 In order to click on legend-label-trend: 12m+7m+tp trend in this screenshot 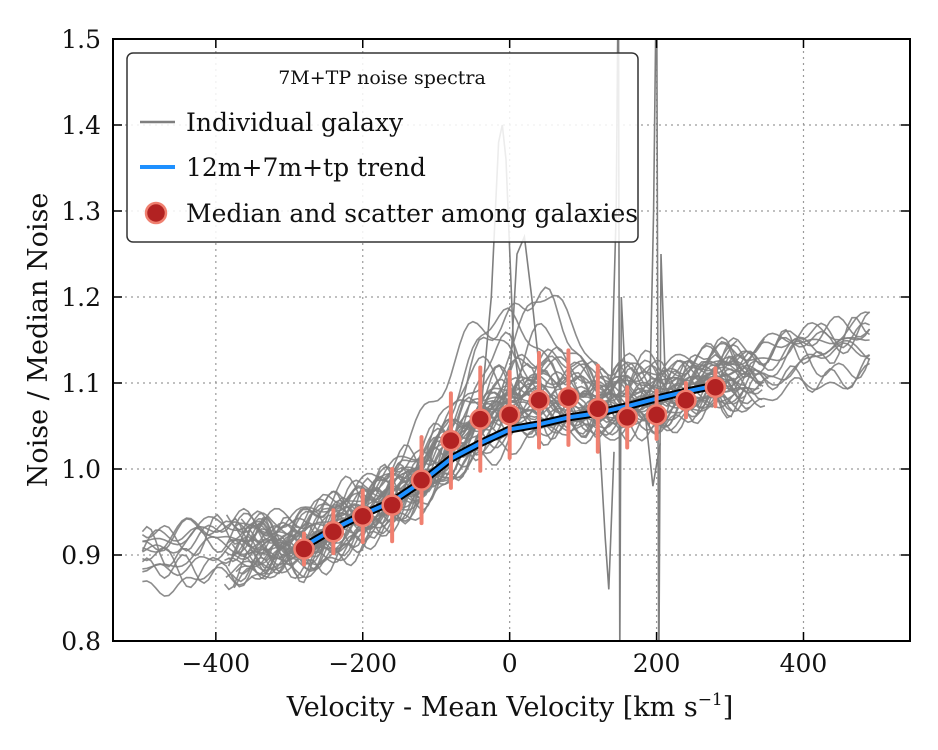, I will do `click(306, 167)`.